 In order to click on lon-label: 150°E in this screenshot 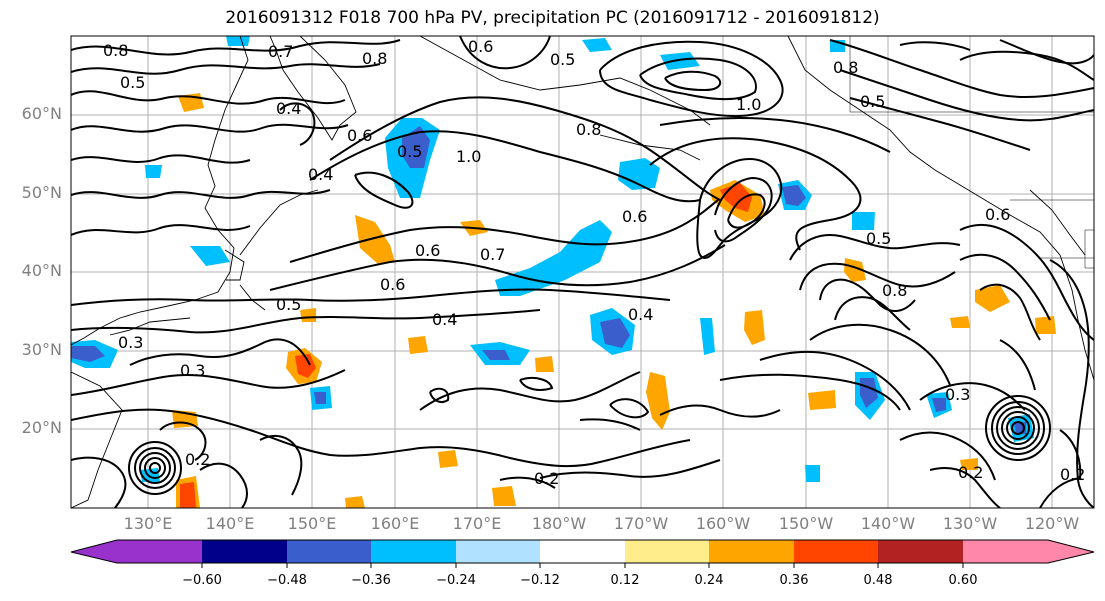, I will do `click(312, 523)`.